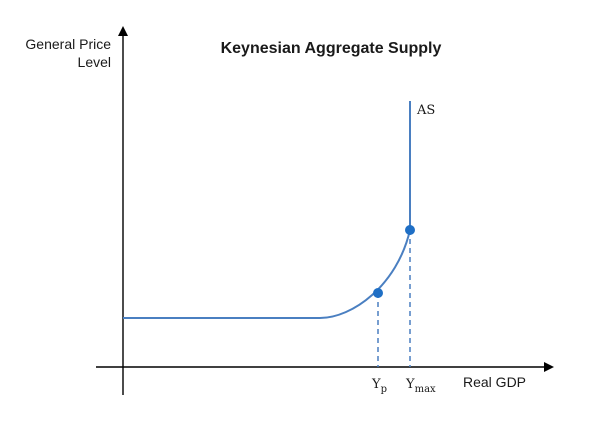 This screenshot has width=598, height=431. I want to click on yp-label: Yp, so click(379, 386).